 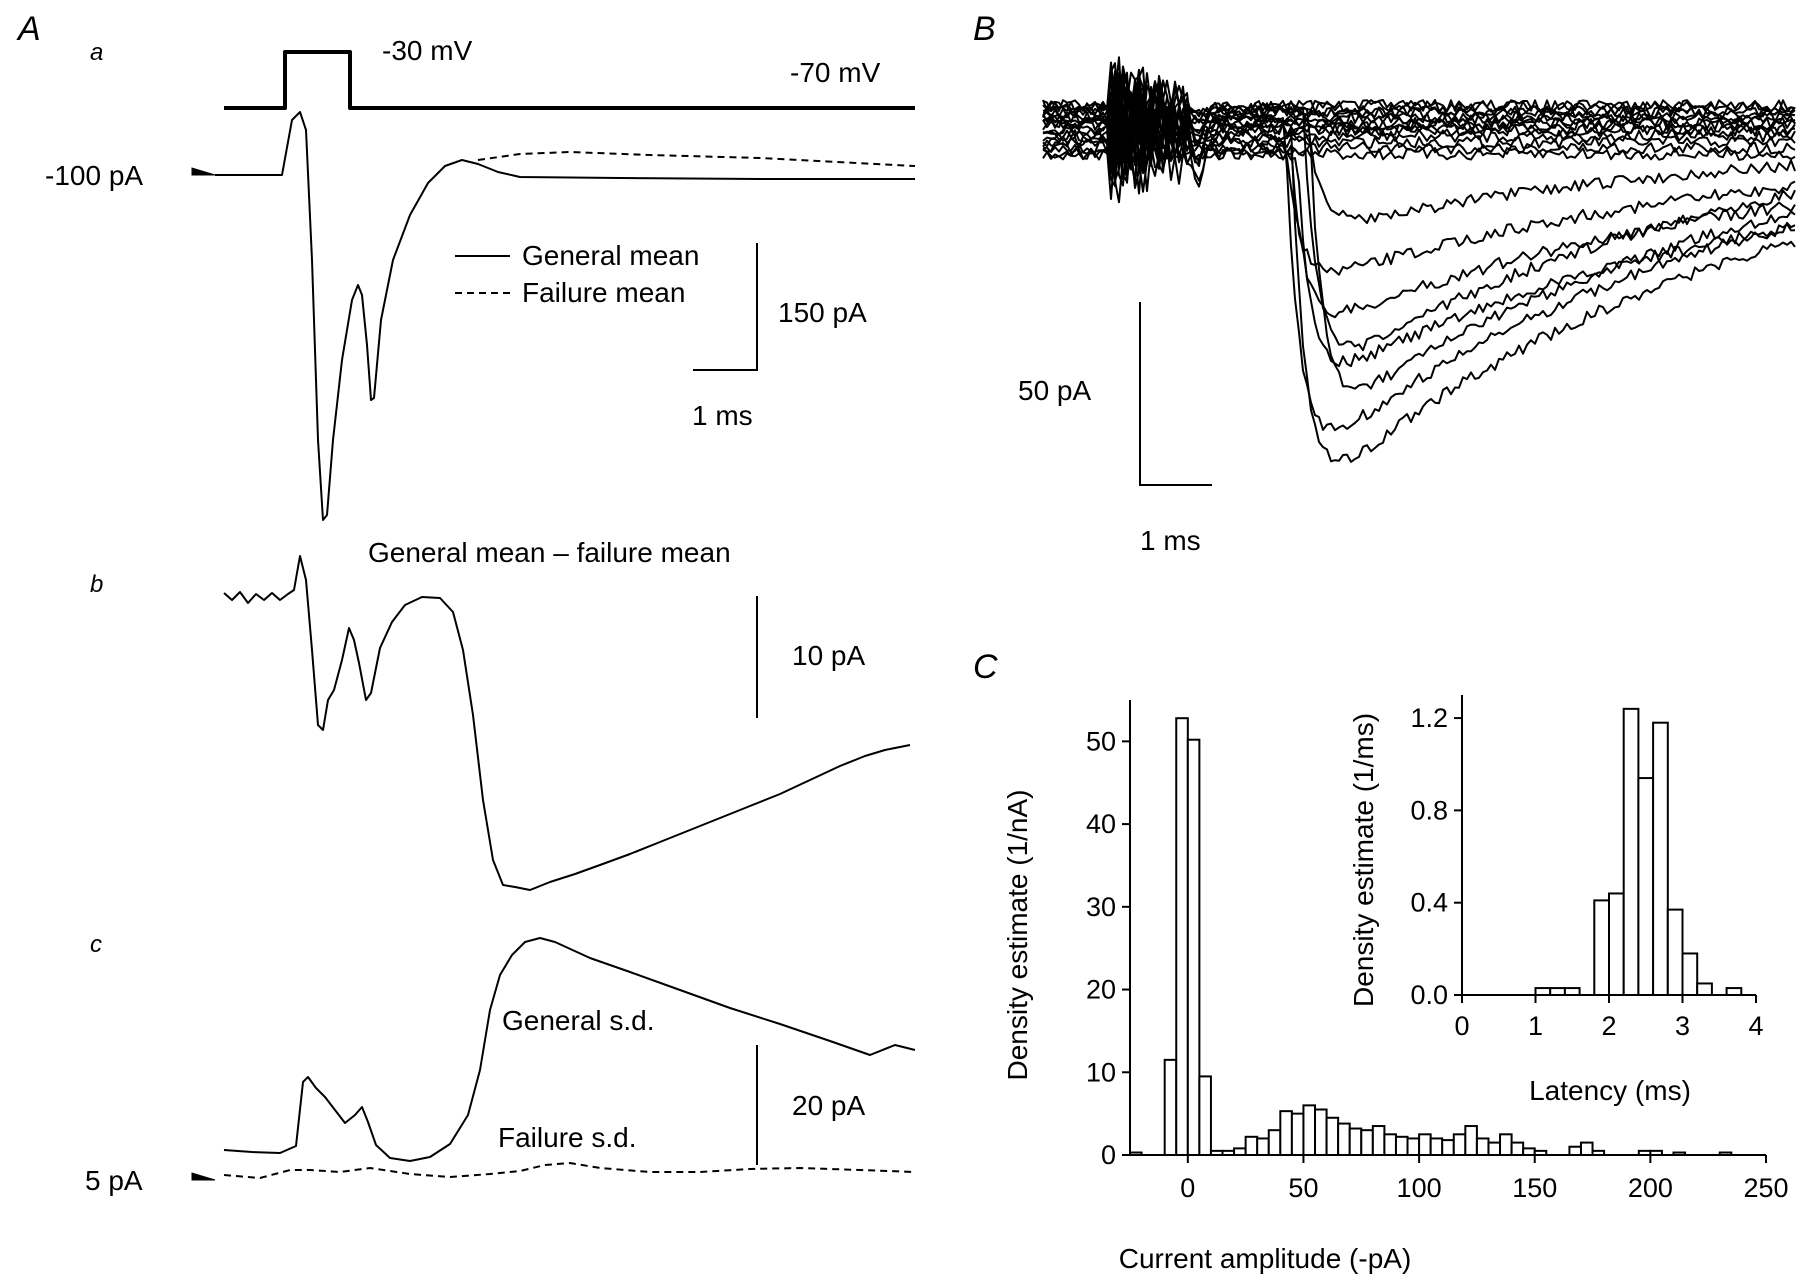 What do you see at coordinates (96, 944) in the screenshot?
I see `panel-Ac-label: c` at bounding box center [96, 944].